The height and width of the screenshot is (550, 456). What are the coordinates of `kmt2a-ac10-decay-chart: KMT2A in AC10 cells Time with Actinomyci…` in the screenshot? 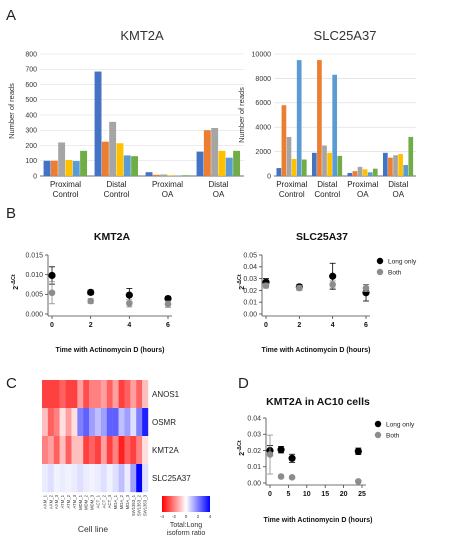 It's located at (326, 460).